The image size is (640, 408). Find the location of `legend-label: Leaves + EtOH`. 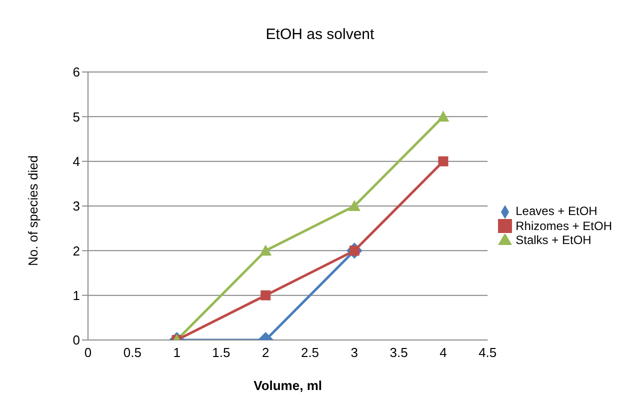

legend-label: Leaves + EtOH is located at coordinates (557, 211).